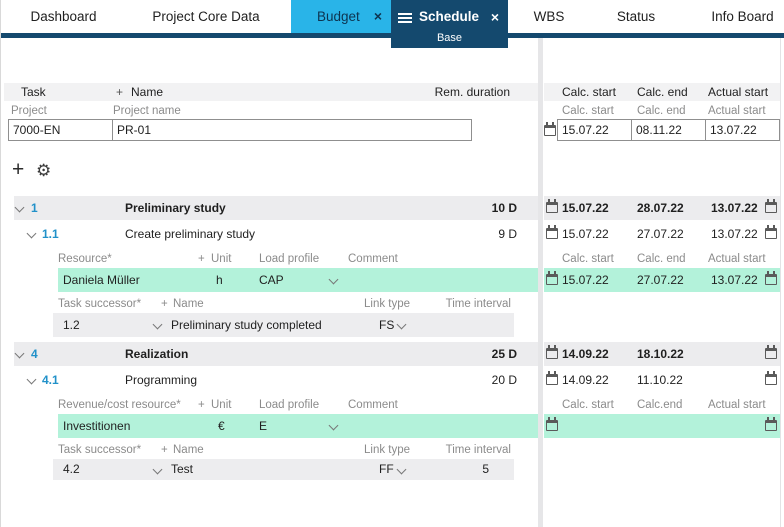 Image resolution: width=784 pixels, height=527 pixels. What do you see at coordinates (101, 280) in the screenshot?
I see `resource-name: Daniela Müller` at bounding box center [101, 280].